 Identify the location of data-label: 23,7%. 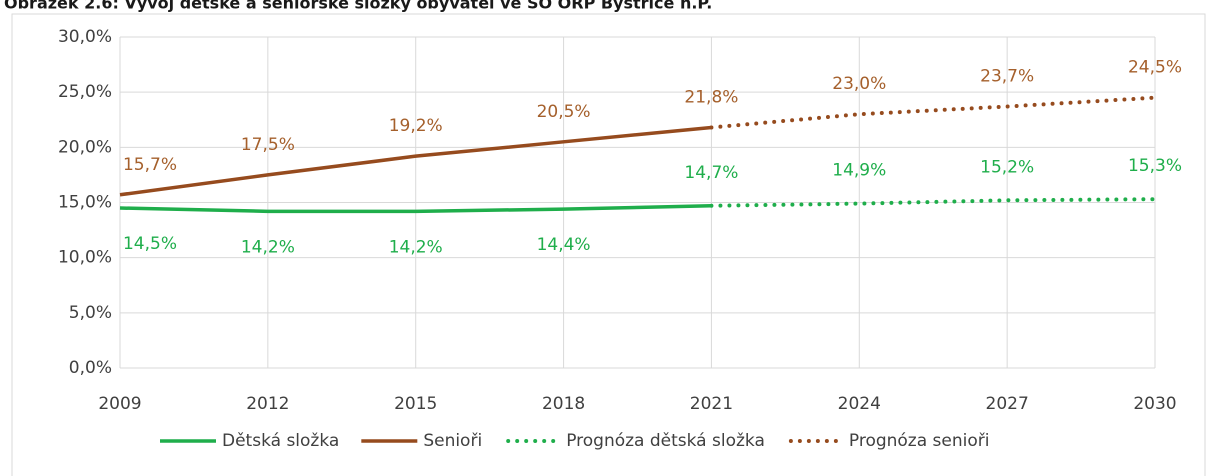
(1007, 77).